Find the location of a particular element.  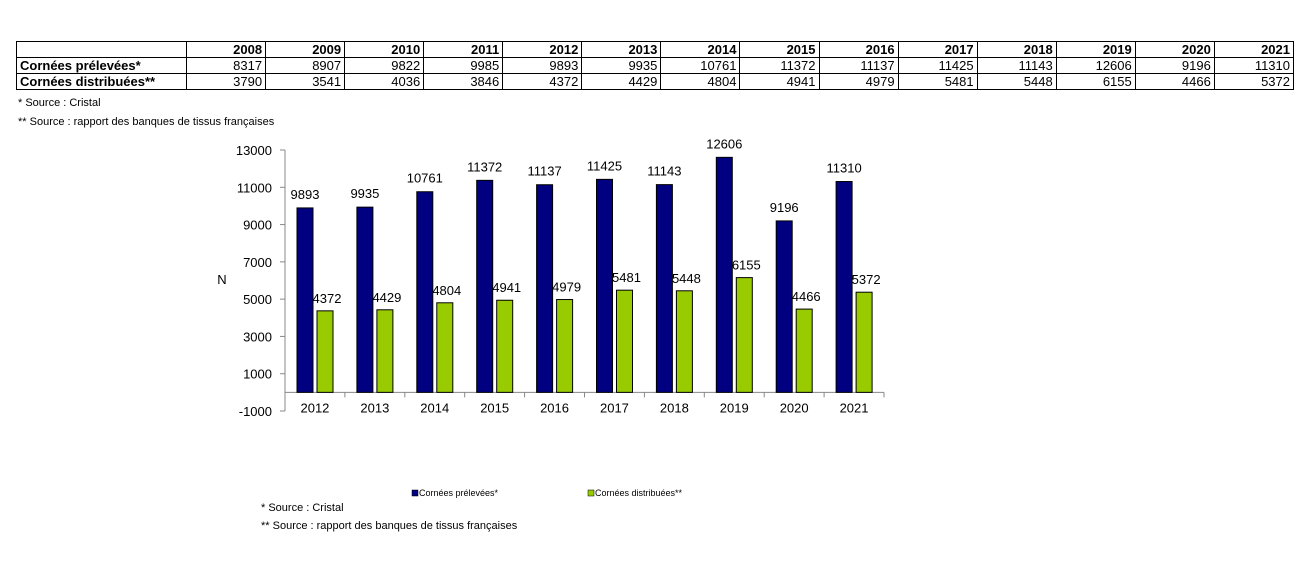

table-cell: 4979 is located at coordinates (858, 81).